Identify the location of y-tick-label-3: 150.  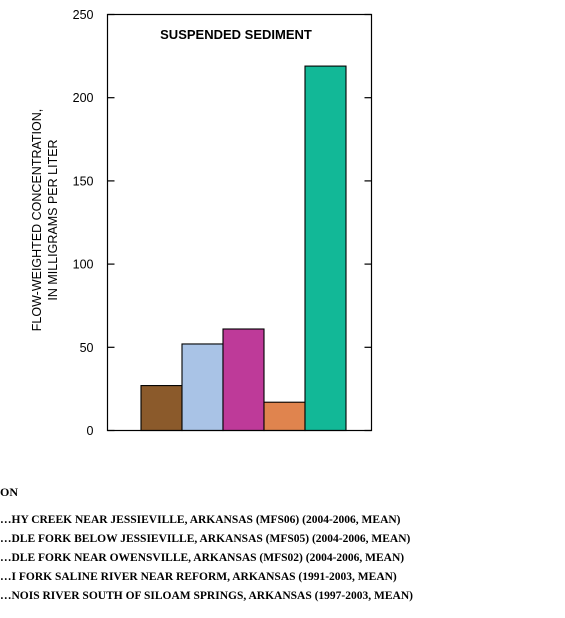
(83, 181).